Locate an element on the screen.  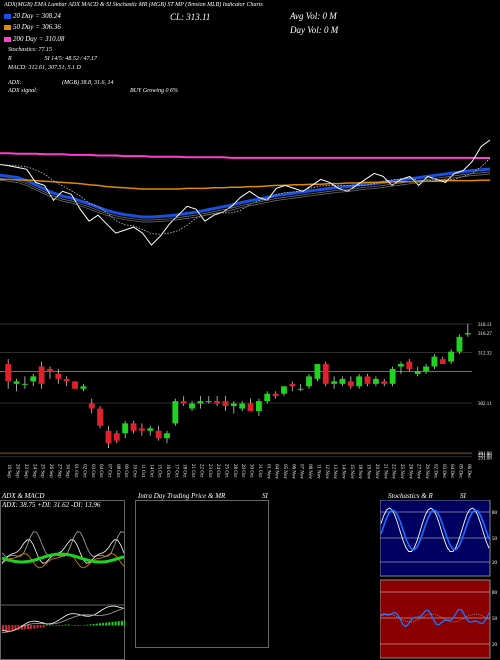
ema200-swatch is located at coordinates (7, 39).